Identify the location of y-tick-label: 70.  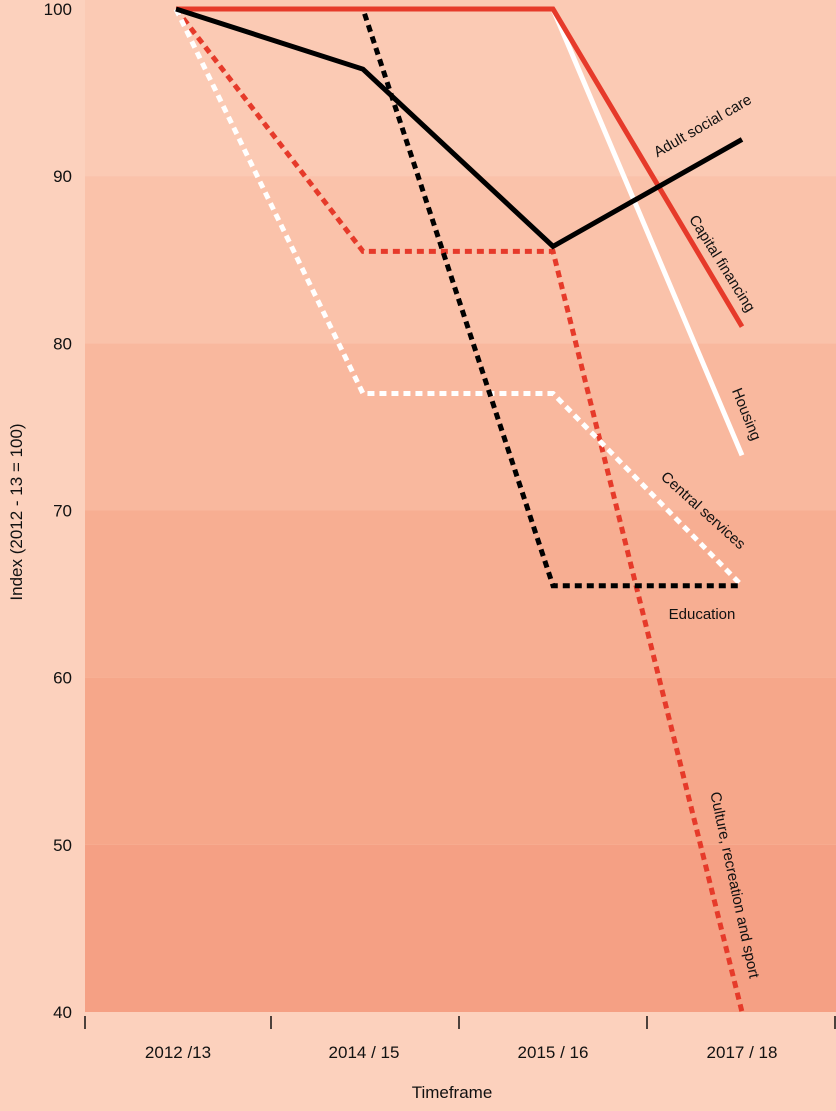
(62, 511).